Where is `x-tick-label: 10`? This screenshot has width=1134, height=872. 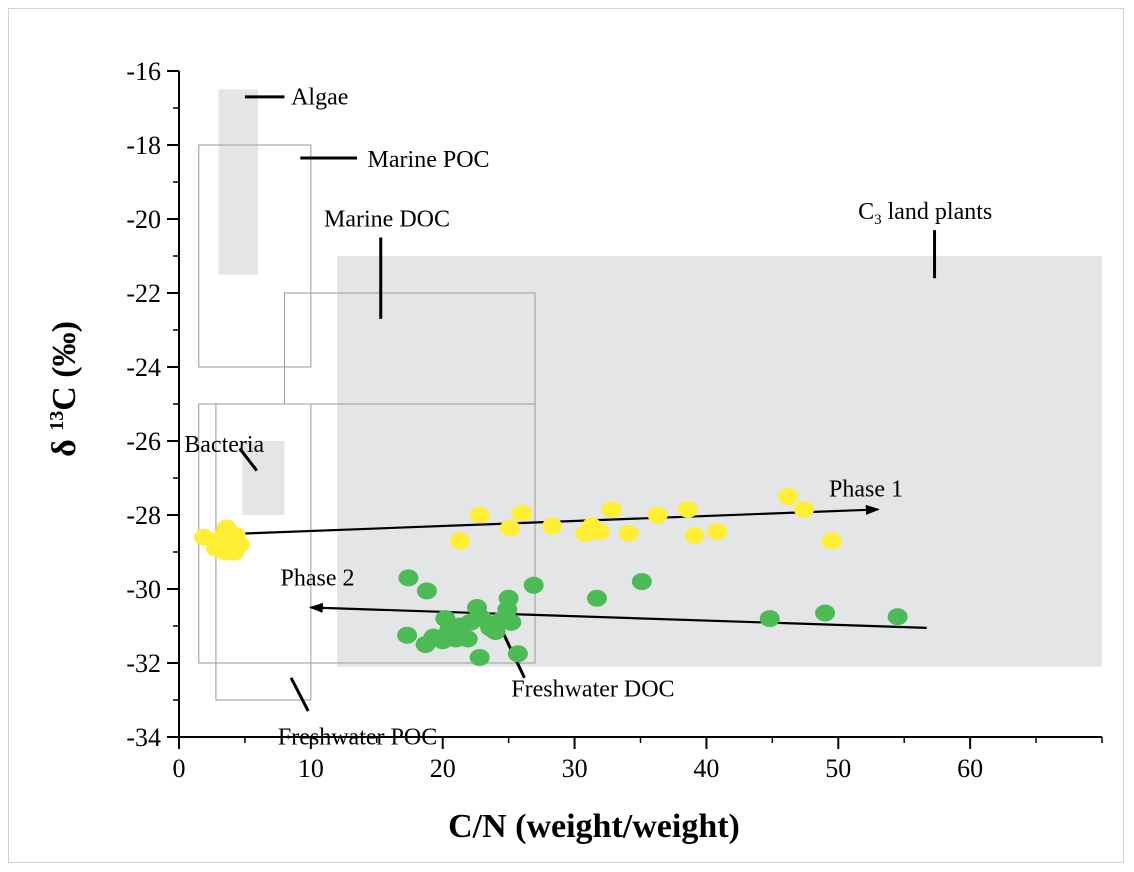
x-tick-label: 10 is located at coordinates (311, 768).